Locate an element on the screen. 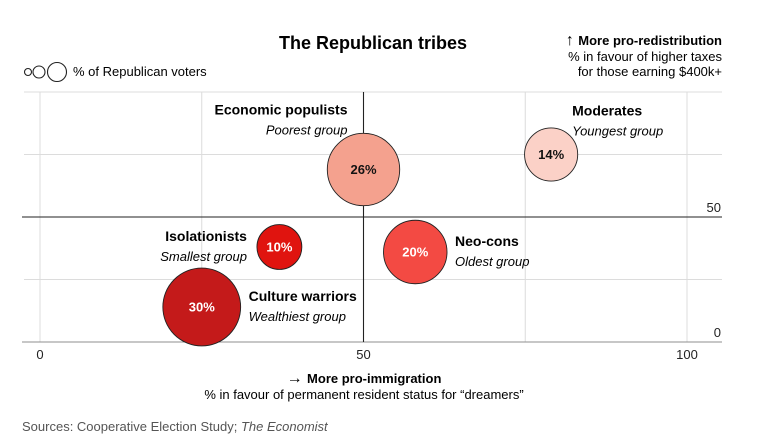 Image resolution: width=762 pixels, height=447 pixels. x-tick-label: 100 is located at coordinates (687, 354).